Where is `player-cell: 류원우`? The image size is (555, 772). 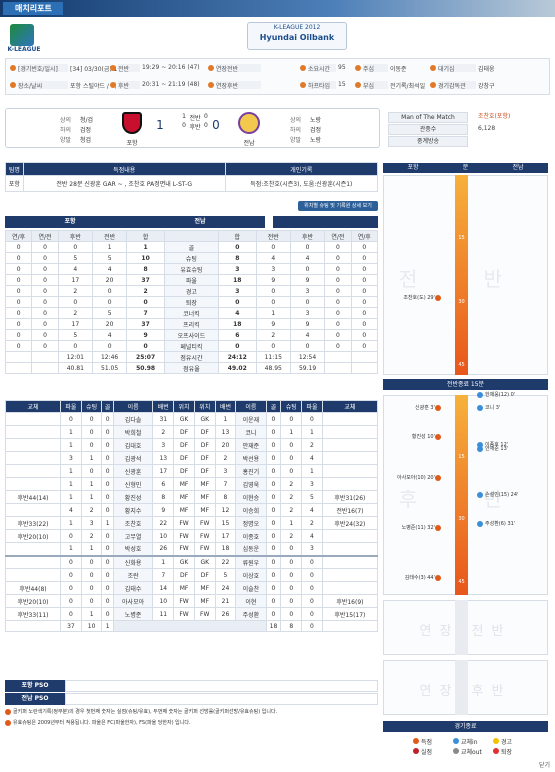
player-cell: 류원우 is located at coordinates (251, 562).